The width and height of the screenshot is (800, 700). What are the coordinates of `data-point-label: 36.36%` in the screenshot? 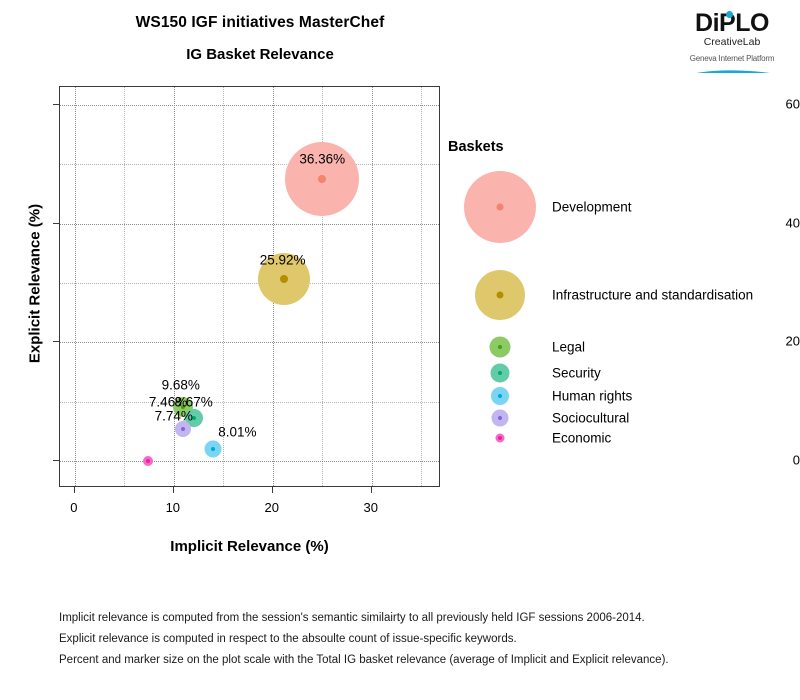 It's located at (322, 159).